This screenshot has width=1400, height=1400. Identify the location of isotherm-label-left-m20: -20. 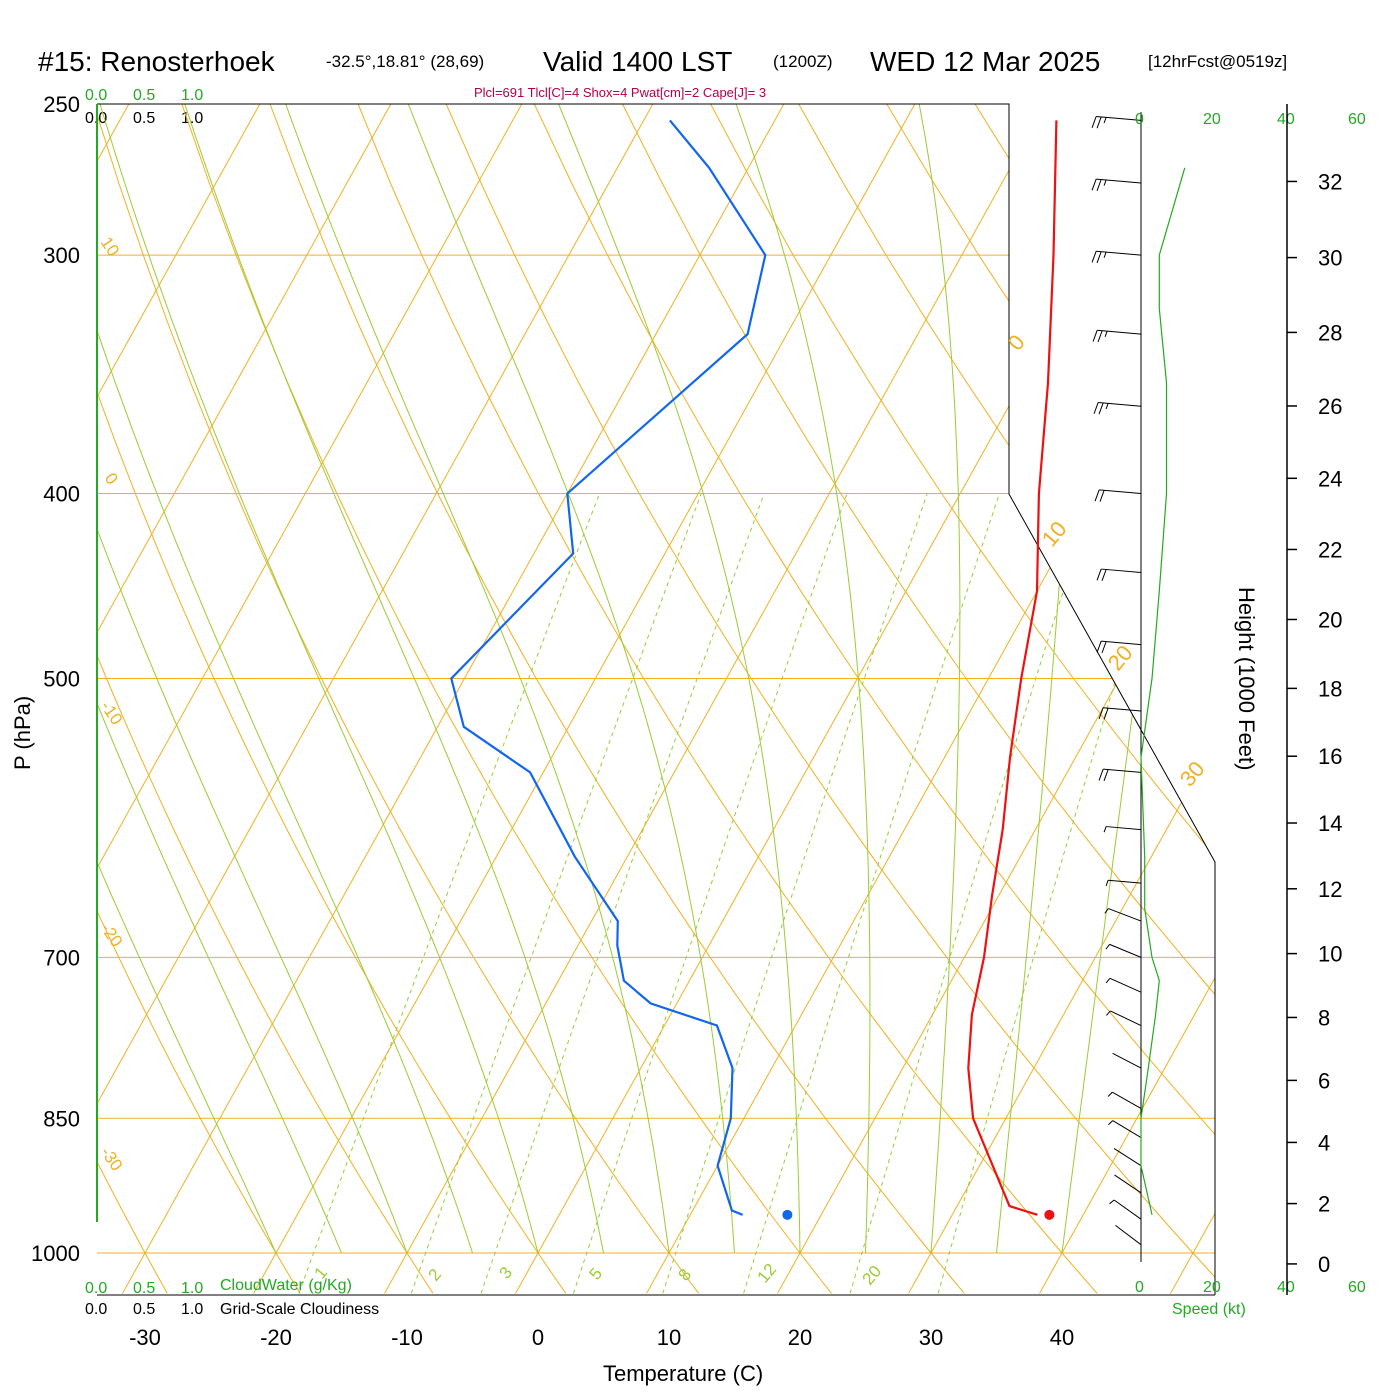
(112, 934).